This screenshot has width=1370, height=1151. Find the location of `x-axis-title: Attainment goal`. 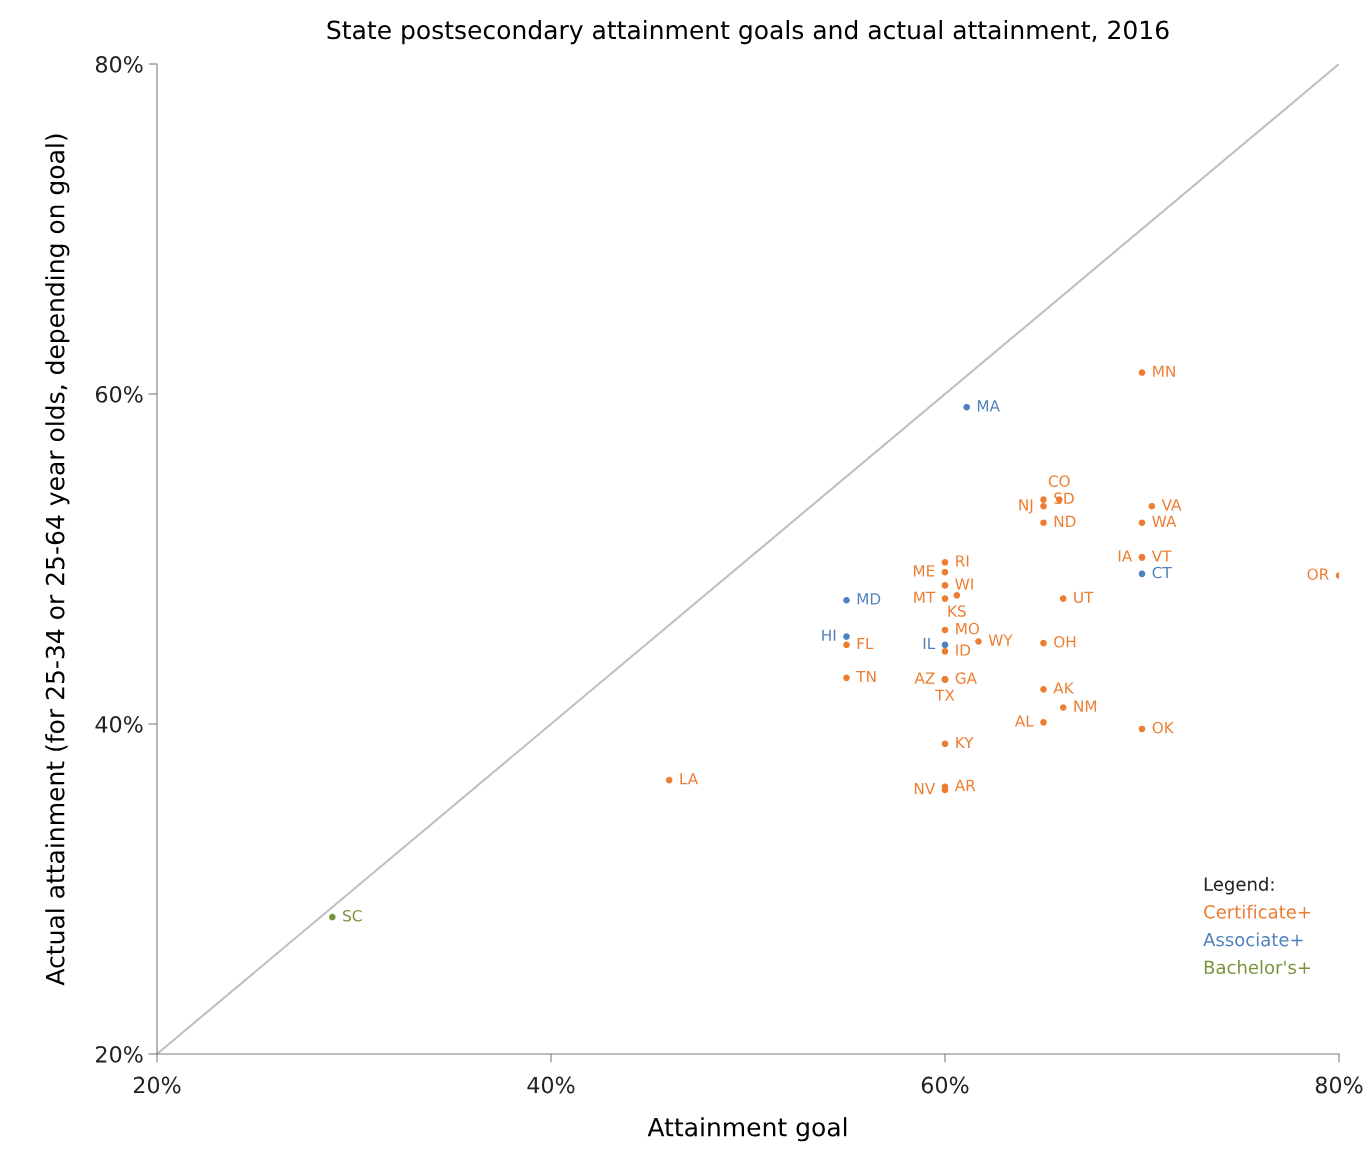

x-axis-title: Attainment goal is located at coordinates (747, 1129).